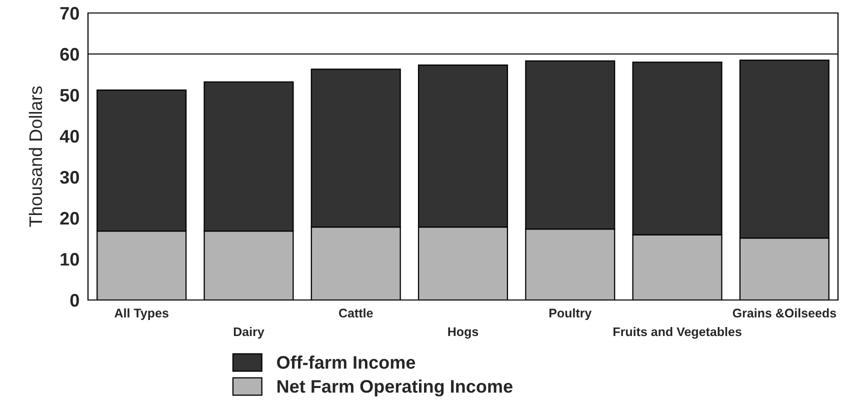  I want to click on y-tick-label: 50, so click(69, 95).